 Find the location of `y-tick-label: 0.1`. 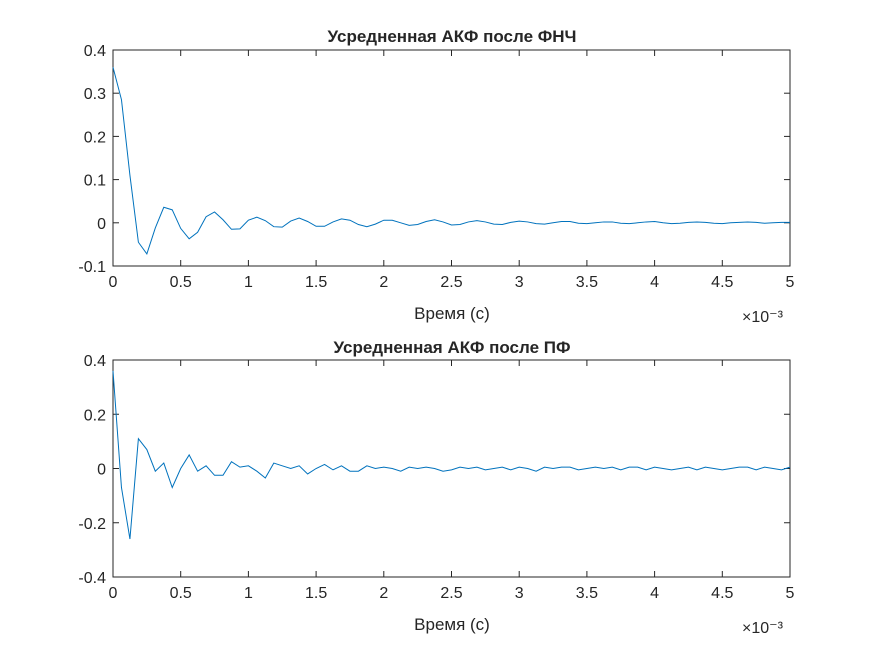

y-tick-label: 0.1 is located at coordinates (95, 181).